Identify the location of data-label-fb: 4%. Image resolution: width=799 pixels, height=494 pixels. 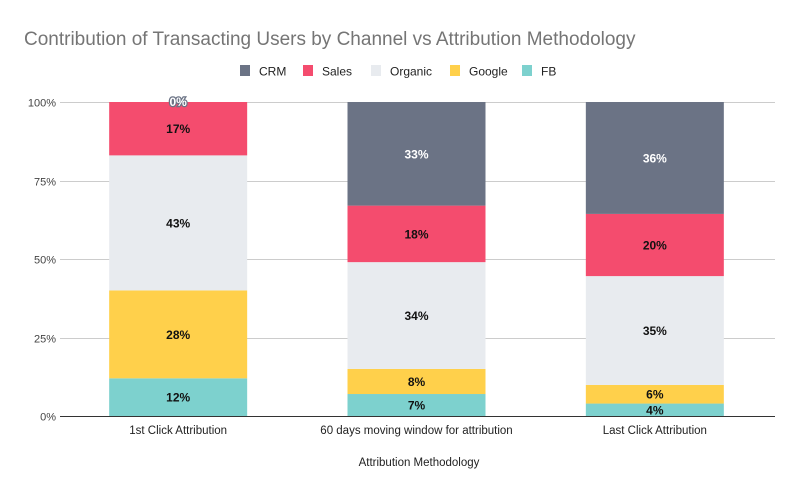
(655, 410).